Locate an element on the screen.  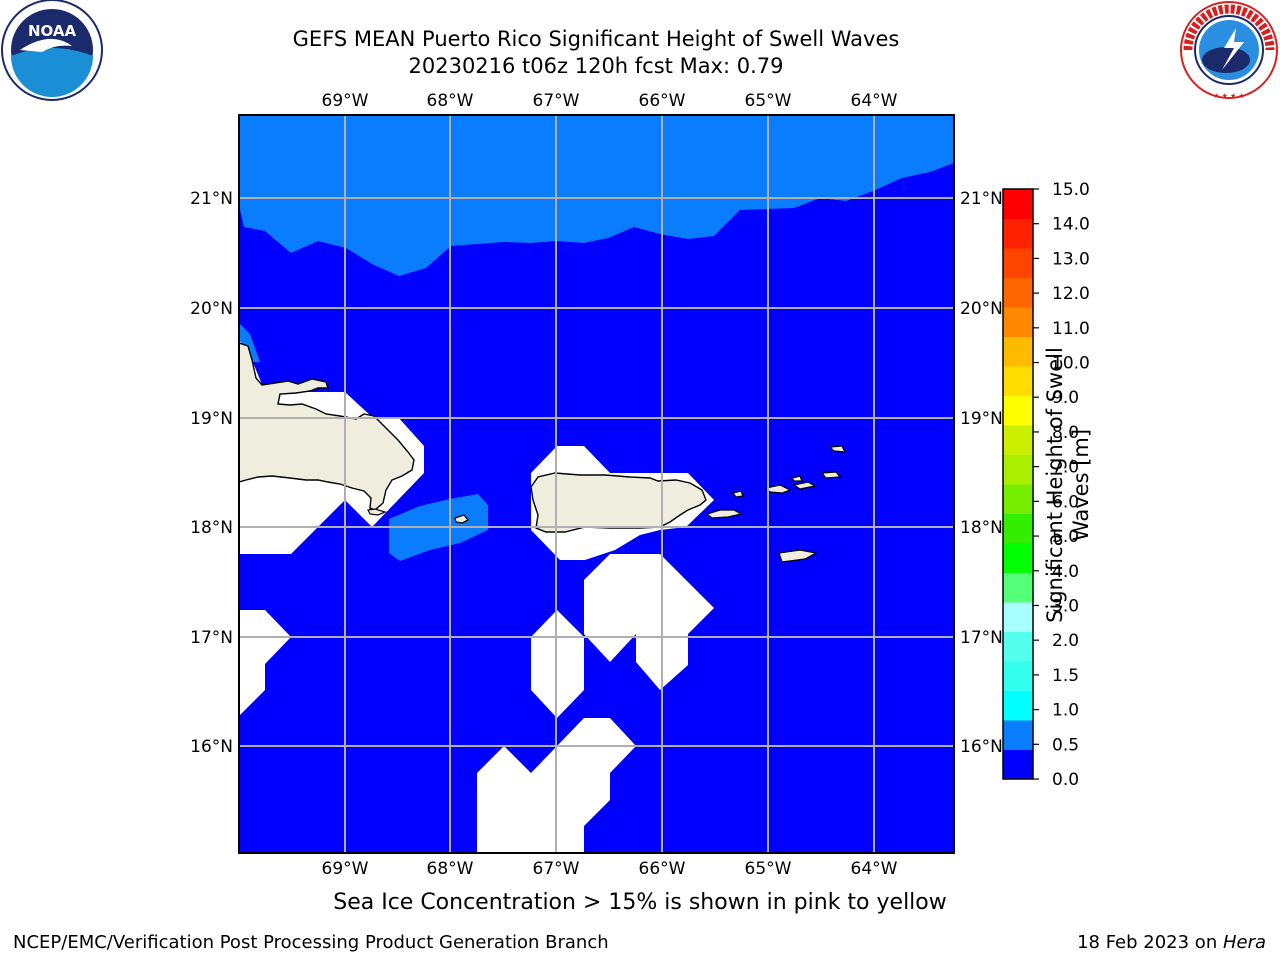
footer-host: Hera is located at coordinates (1244, 942).